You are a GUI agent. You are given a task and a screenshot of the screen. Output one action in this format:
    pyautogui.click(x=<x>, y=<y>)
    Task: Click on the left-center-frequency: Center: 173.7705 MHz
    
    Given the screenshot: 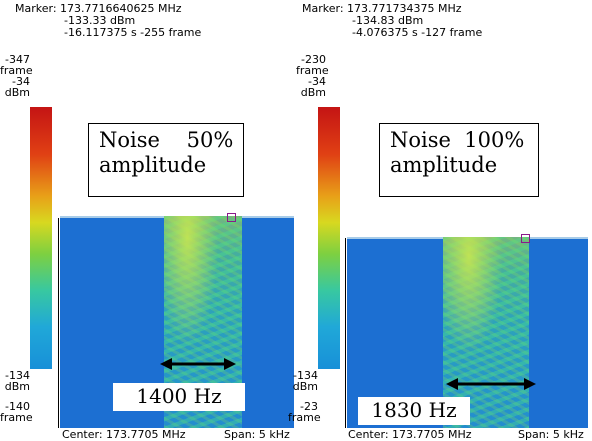 What is the action you would take?
    pyautogui.click(x=124, y=434)
    